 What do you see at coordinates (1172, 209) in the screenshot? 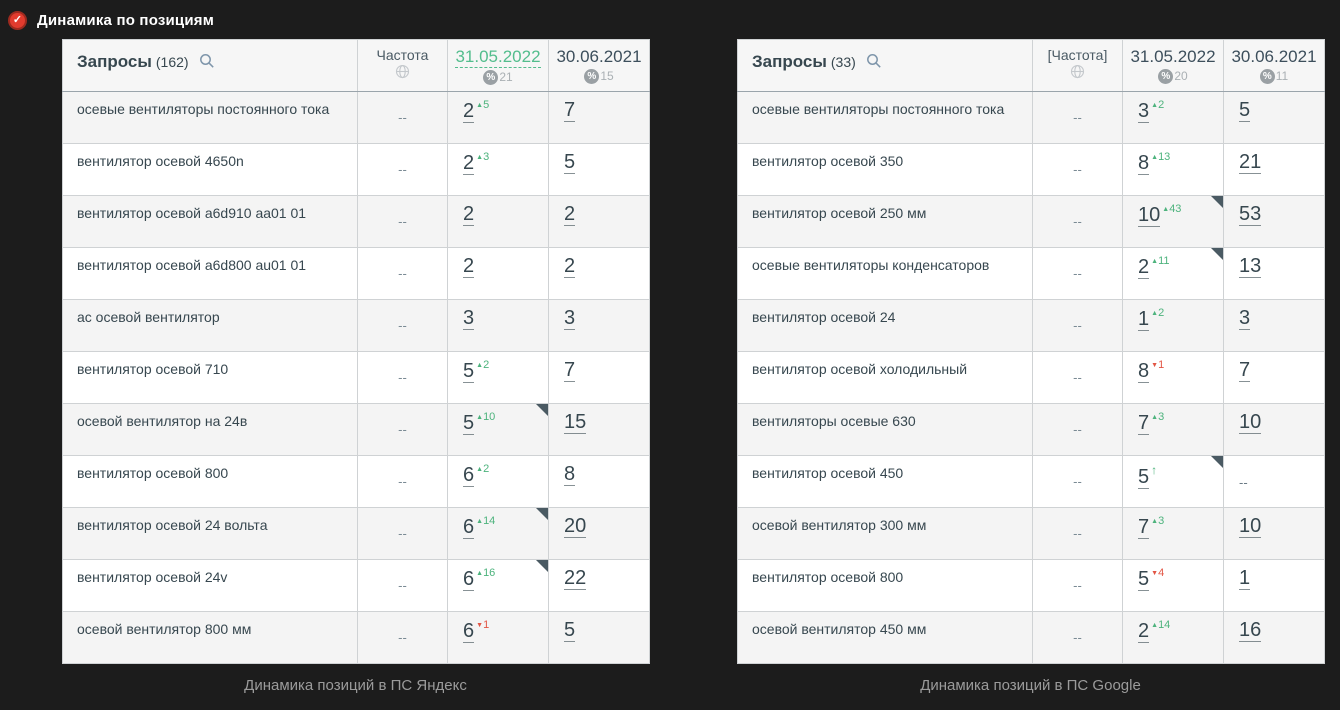
I see `position-delta: ▲43` at bounding box center [1172, 209].